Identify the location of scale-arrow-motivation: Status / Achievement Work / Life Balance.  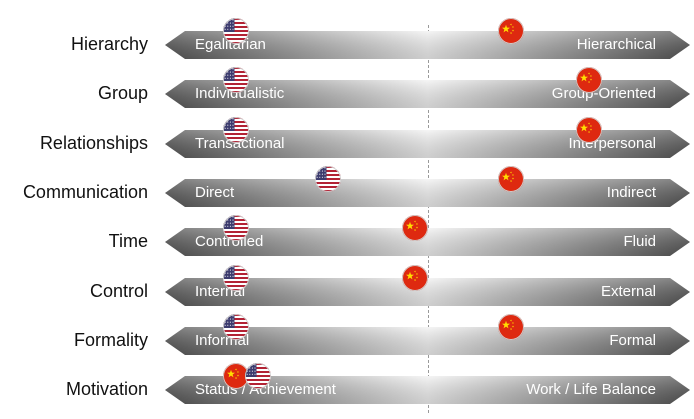
(427, 390).